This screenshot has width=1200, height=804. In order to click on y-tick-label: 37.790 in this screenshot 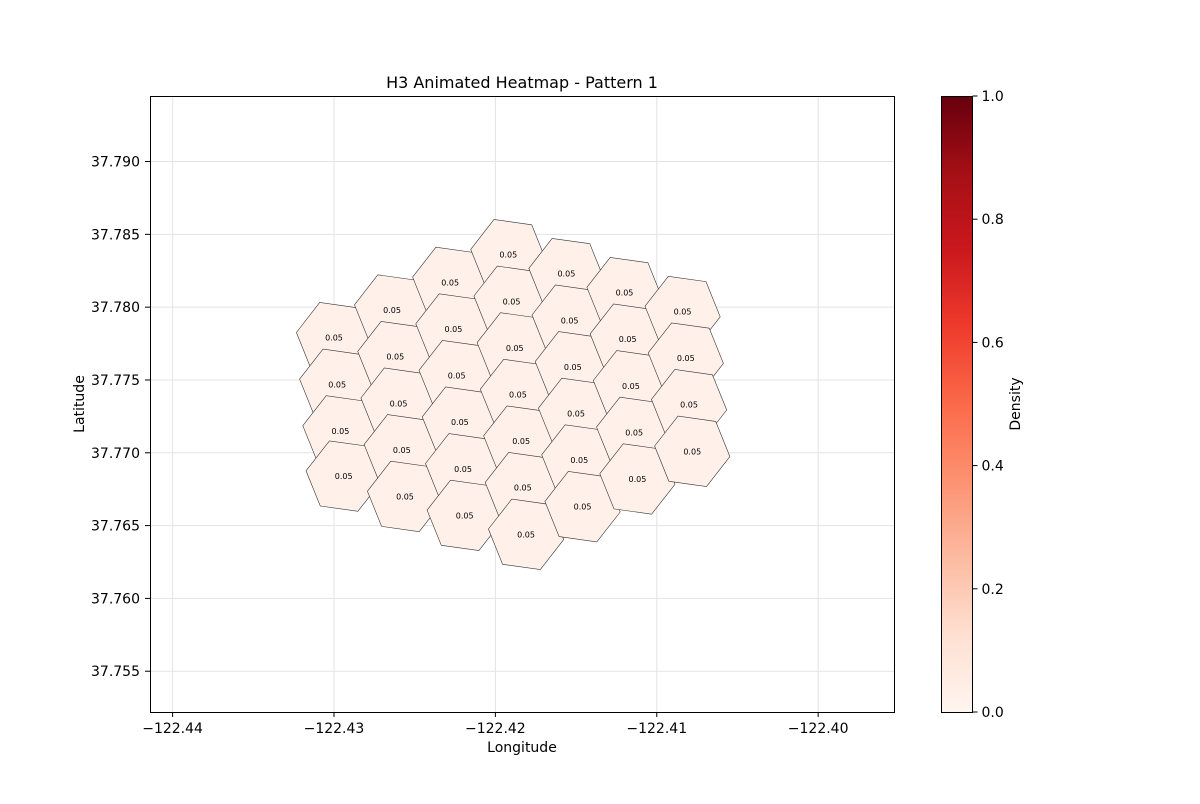, I will do `click(115, 163)`.